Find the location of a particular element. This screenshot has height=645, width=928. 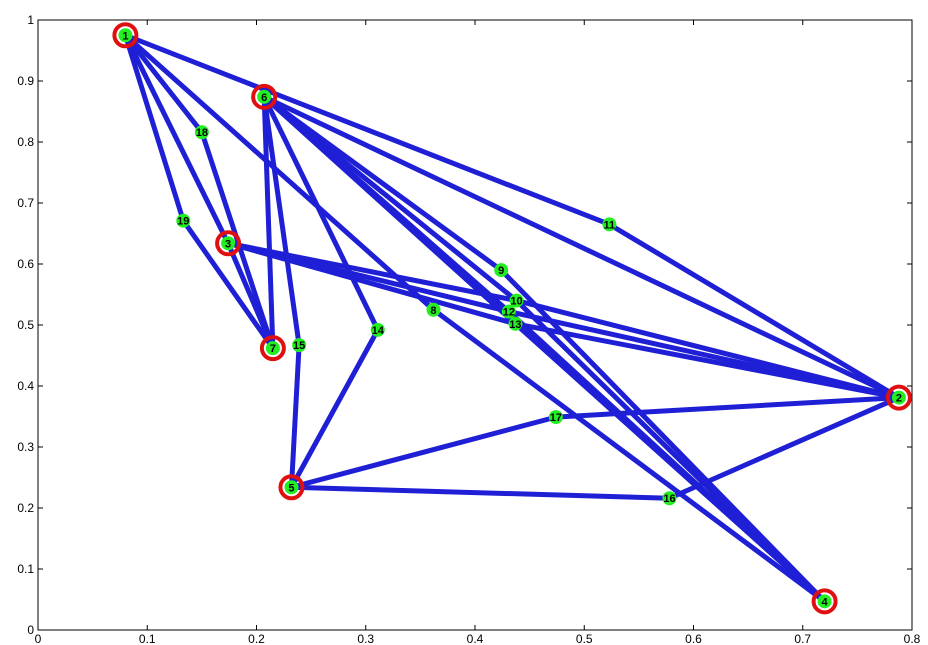

x-tick-label: 0.5 is located at coordinates (584, 638).